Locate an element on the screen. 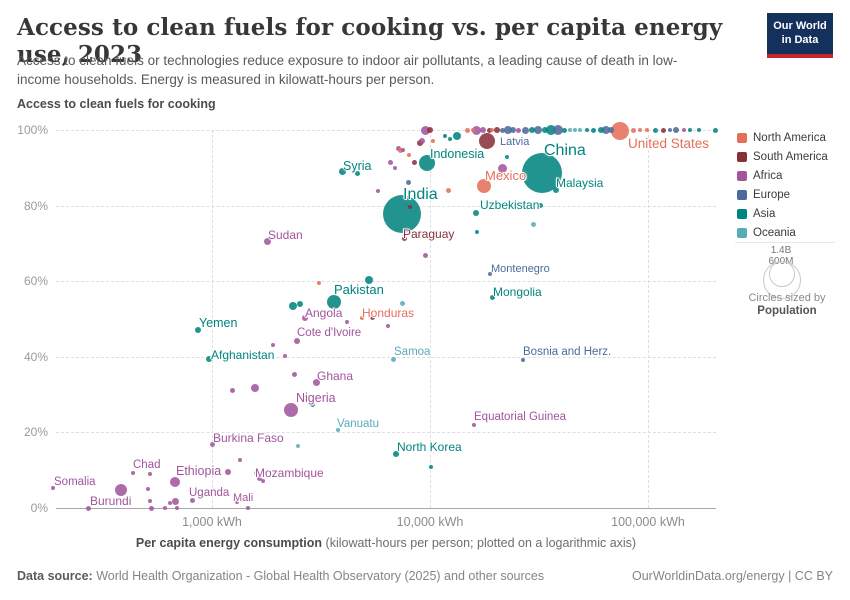  country-label-india: India is located at coordinates (420, 194).